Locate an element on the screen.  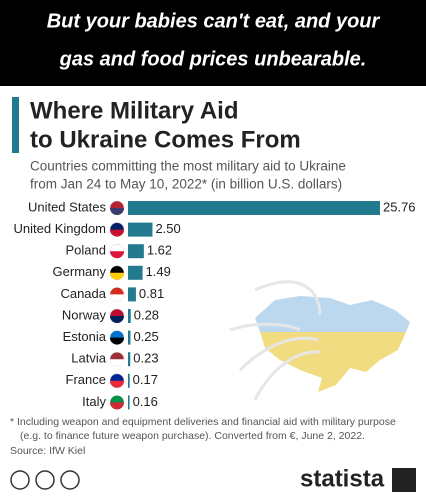
value-label: 0.81 is located at coordinates (151, 293).